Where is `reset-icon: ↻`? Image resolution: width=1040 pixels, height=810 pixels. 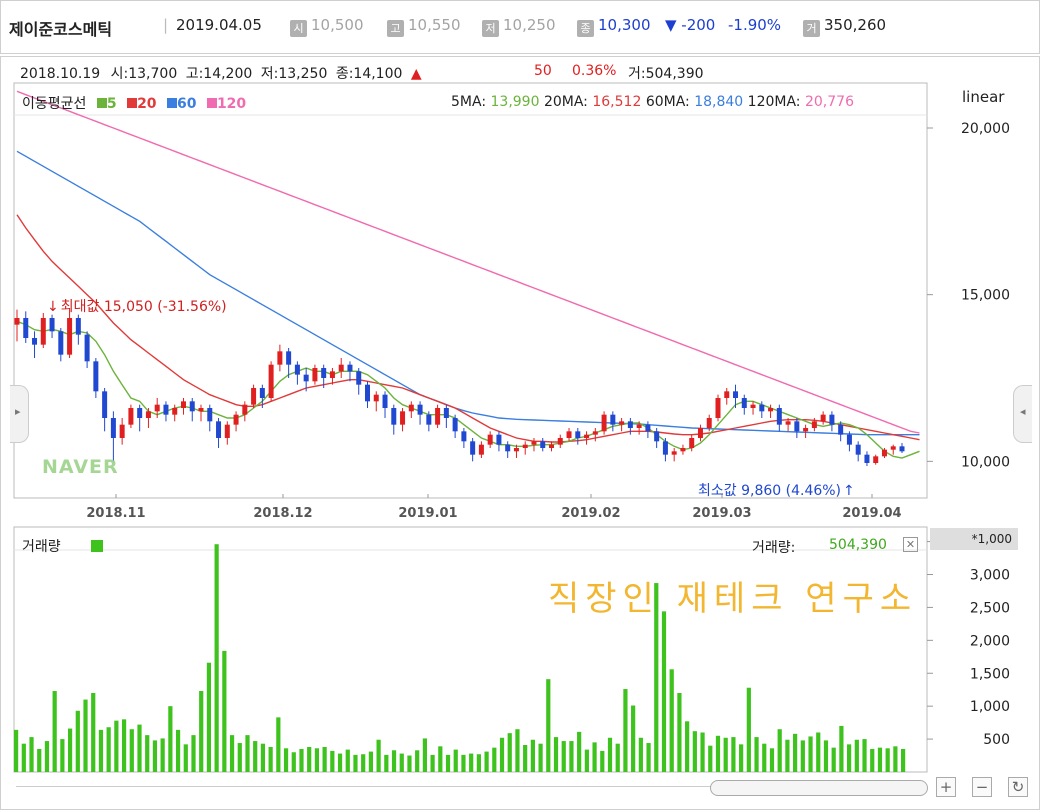
reset-icon: ↻ is located at coordinates (1018, 787).